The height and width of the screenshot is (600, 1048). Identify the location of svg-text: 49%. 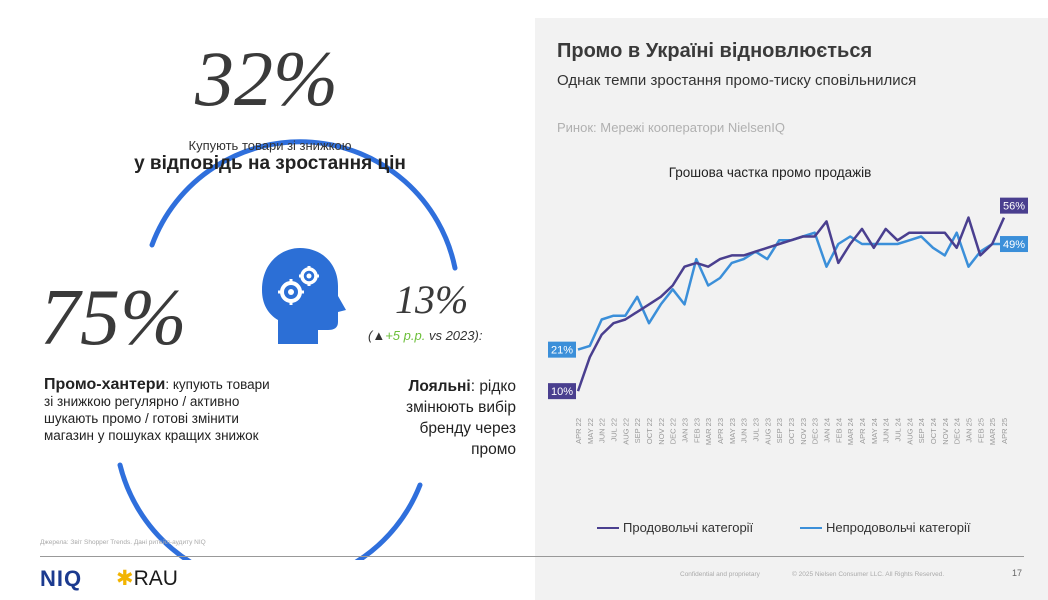
(1014, 245).